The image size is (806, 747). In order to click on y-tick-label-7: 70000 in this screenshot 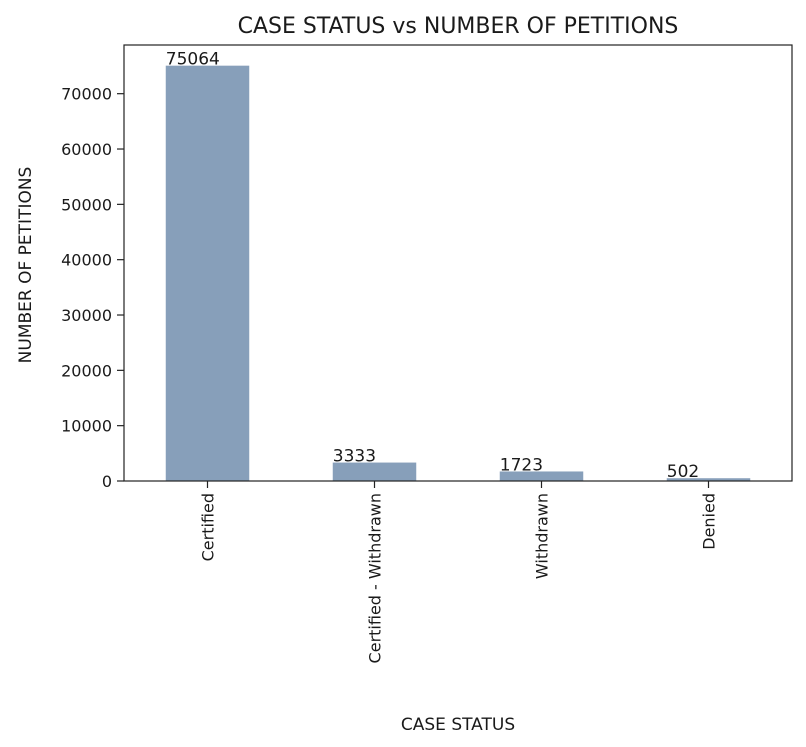, I will do `click(86, 94)`.